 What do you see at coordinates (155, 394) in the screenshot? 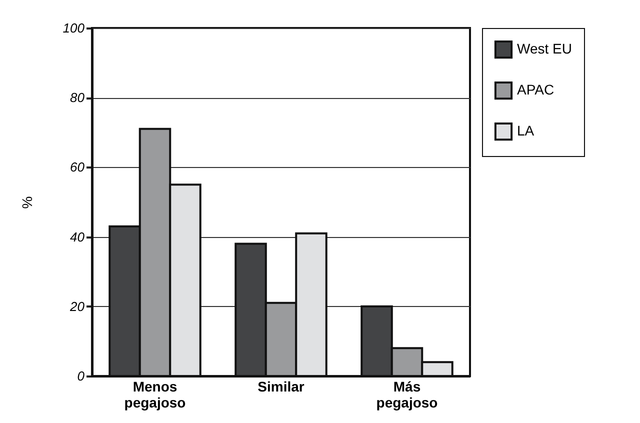
I see `x-tick-label: Menos pegajoso` at bounding box center [155, 394].